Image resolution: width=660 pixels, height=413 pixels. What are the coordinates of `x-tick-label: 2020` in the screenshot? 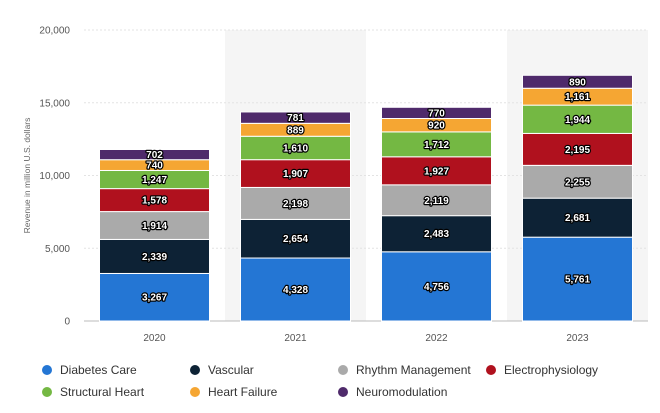 It's located at (154, 338).